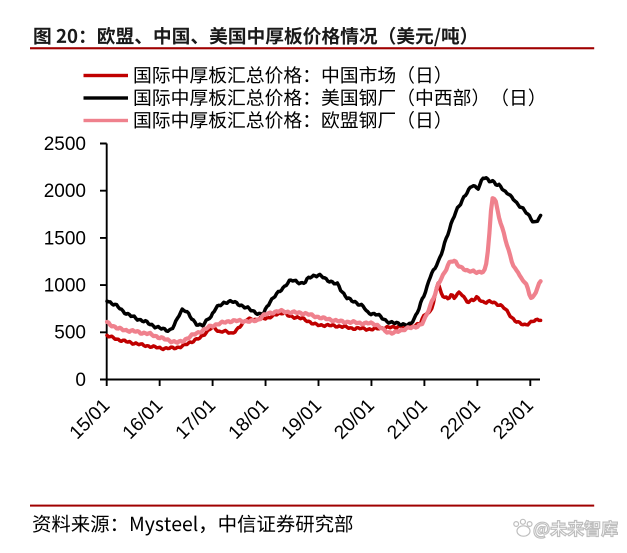  Describe the element at coordinates (65, 286) in the screenshot. I see `svg-text: 1000` at that location.